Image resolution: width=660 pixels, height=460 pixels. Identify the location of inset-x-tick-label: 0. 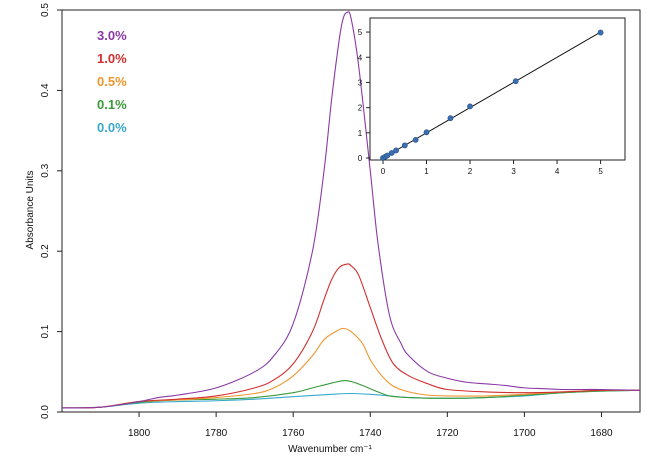
(383, 171).